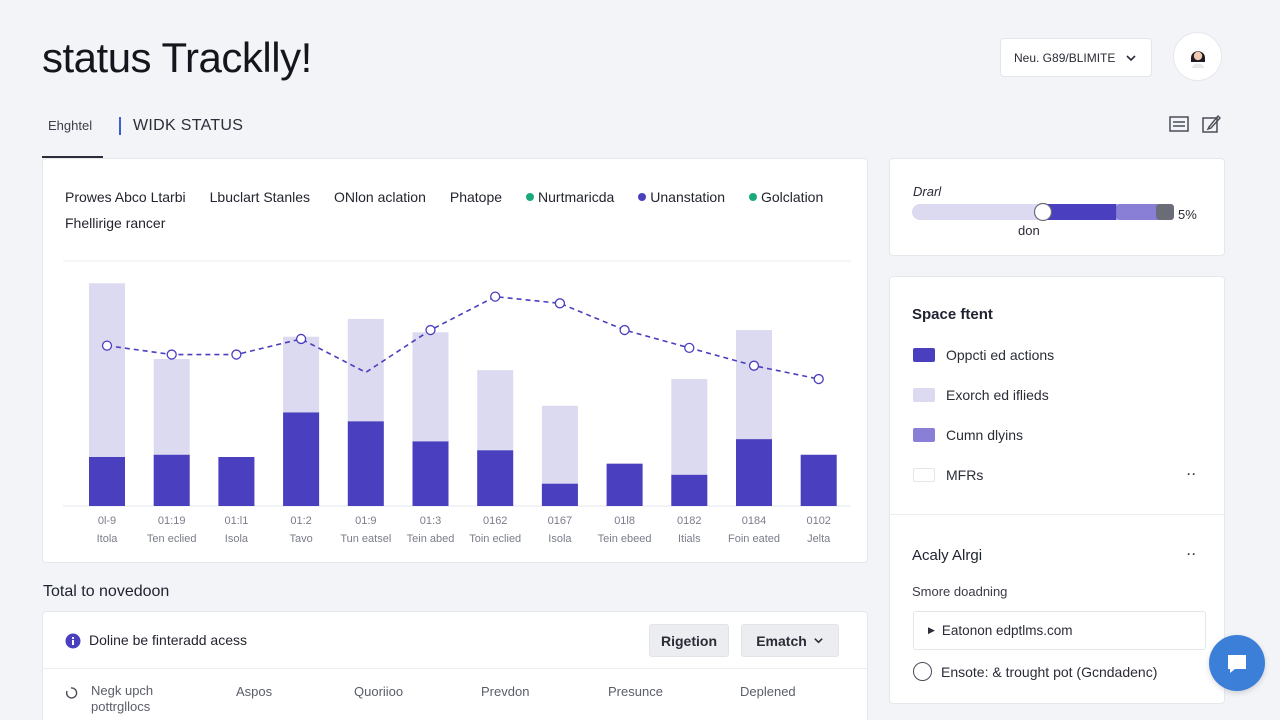  I want to click on refresh-icon, so click(71, 693).